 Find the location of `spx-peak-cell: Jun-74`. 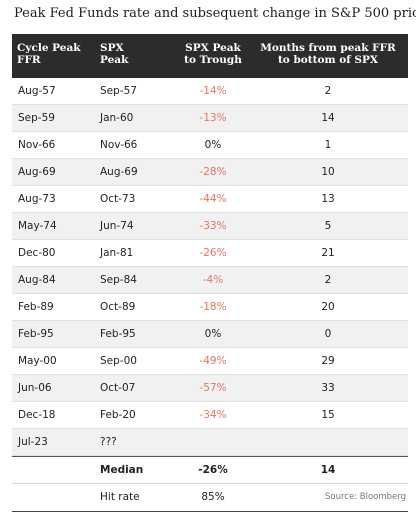

spx-peak-cell: Jun-74 is located at coordinates (117, 226).